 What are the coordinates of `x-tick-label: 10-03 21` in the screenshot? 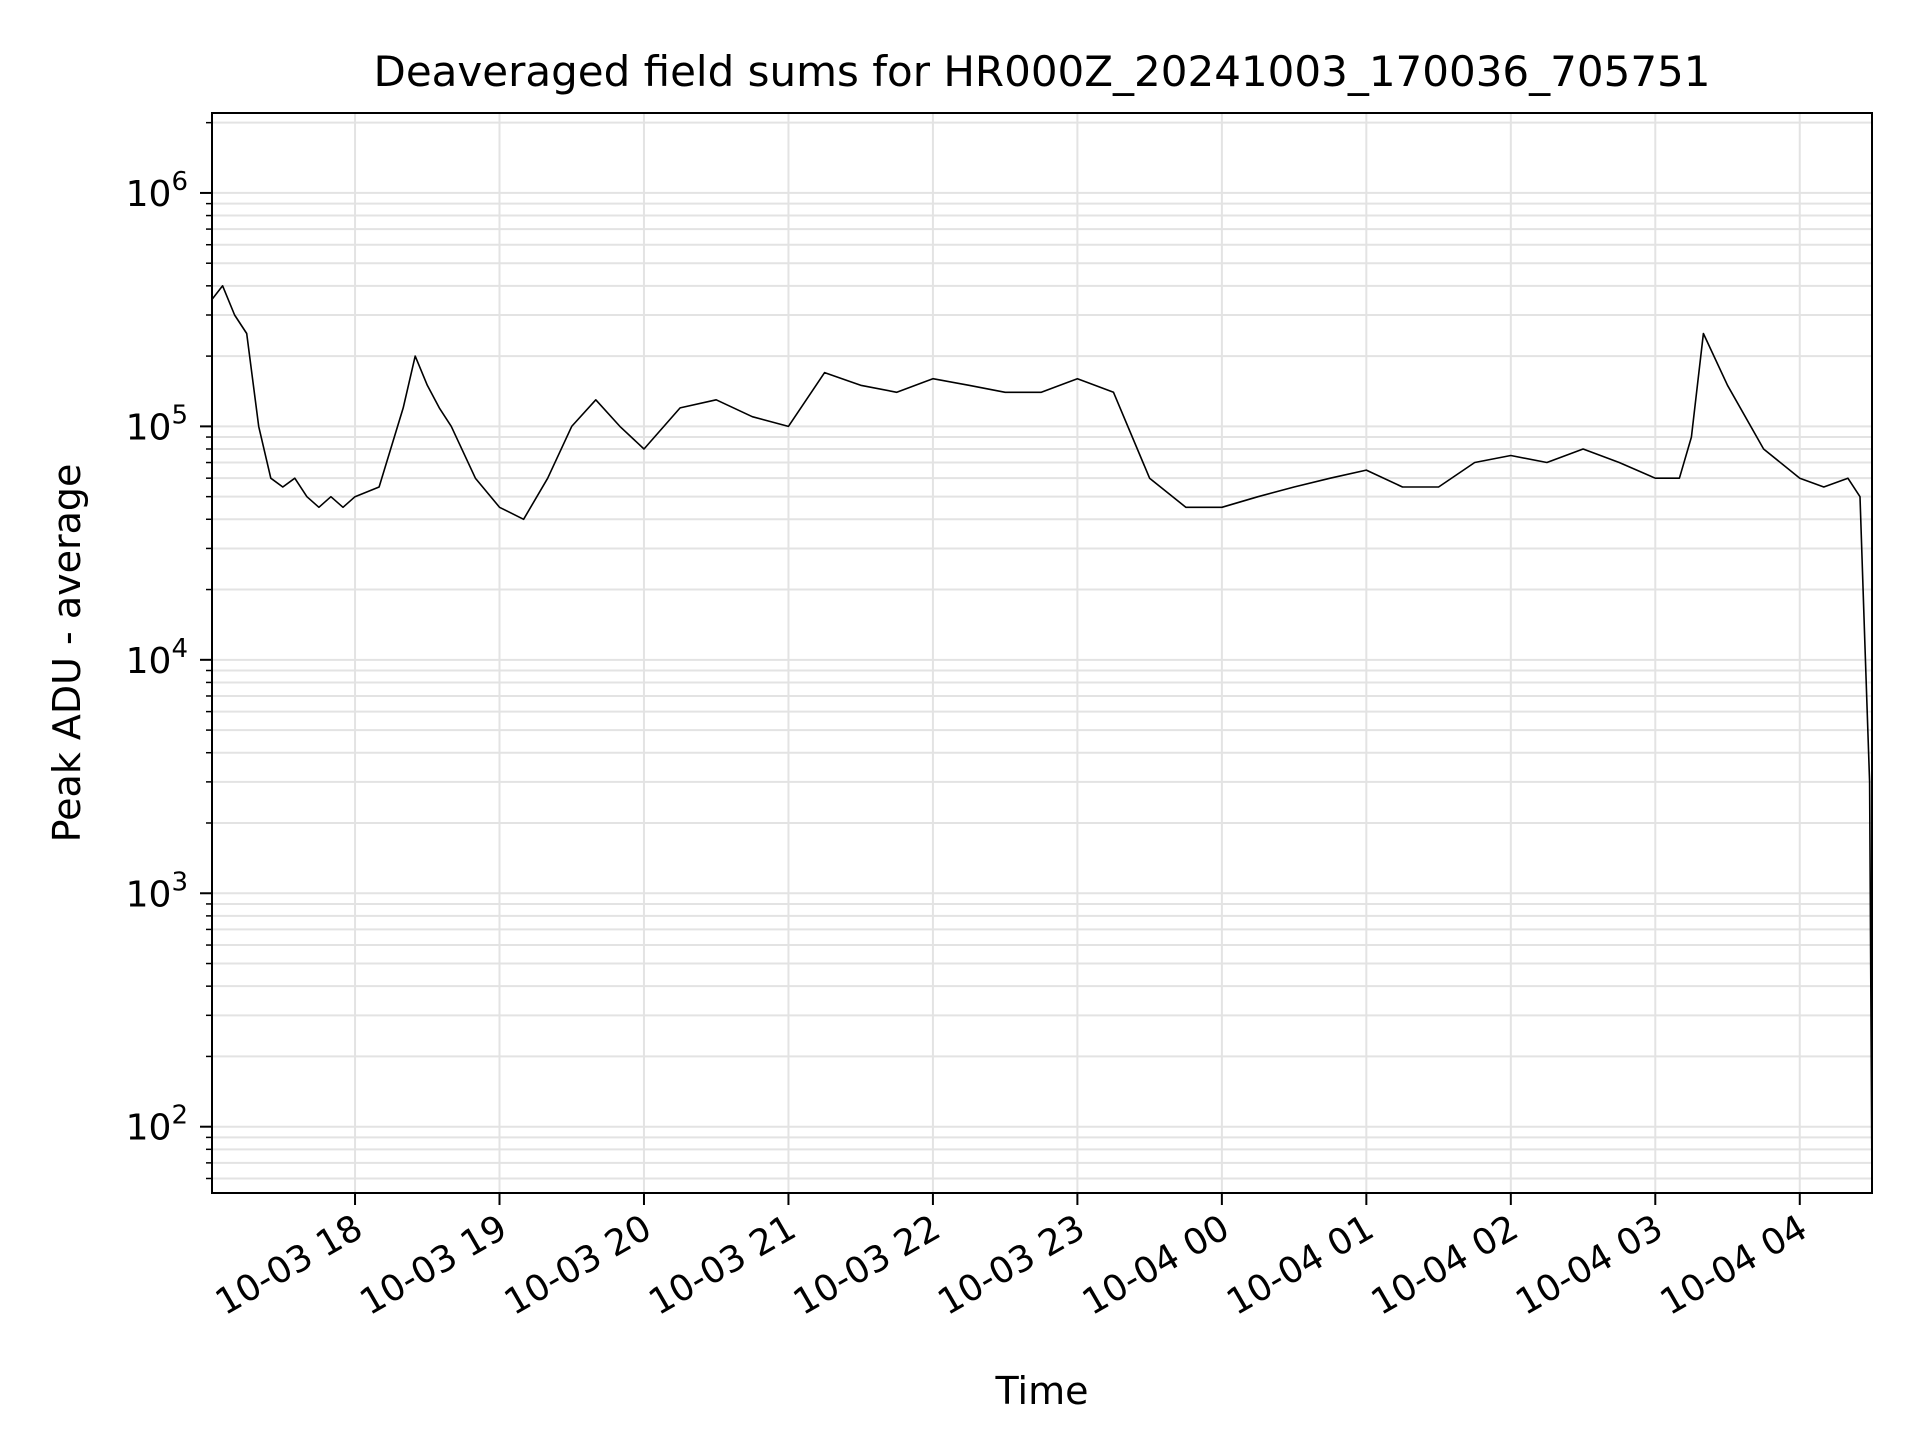 It's located at (722, 1265).